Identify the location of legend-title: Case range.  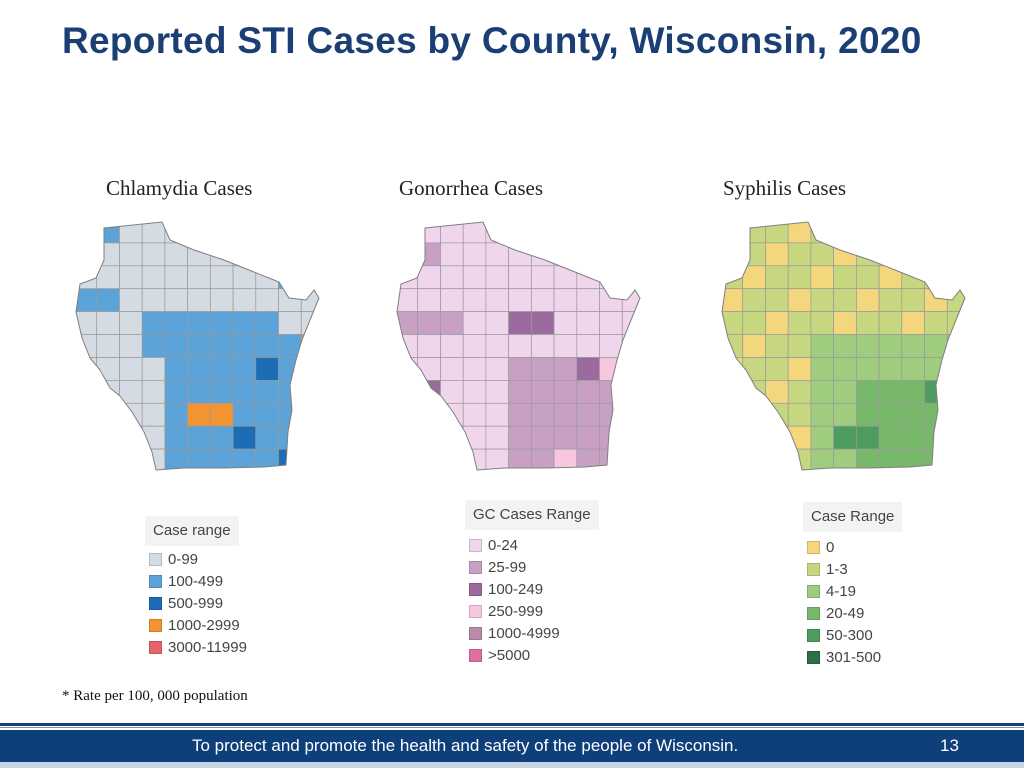
(192, 530).